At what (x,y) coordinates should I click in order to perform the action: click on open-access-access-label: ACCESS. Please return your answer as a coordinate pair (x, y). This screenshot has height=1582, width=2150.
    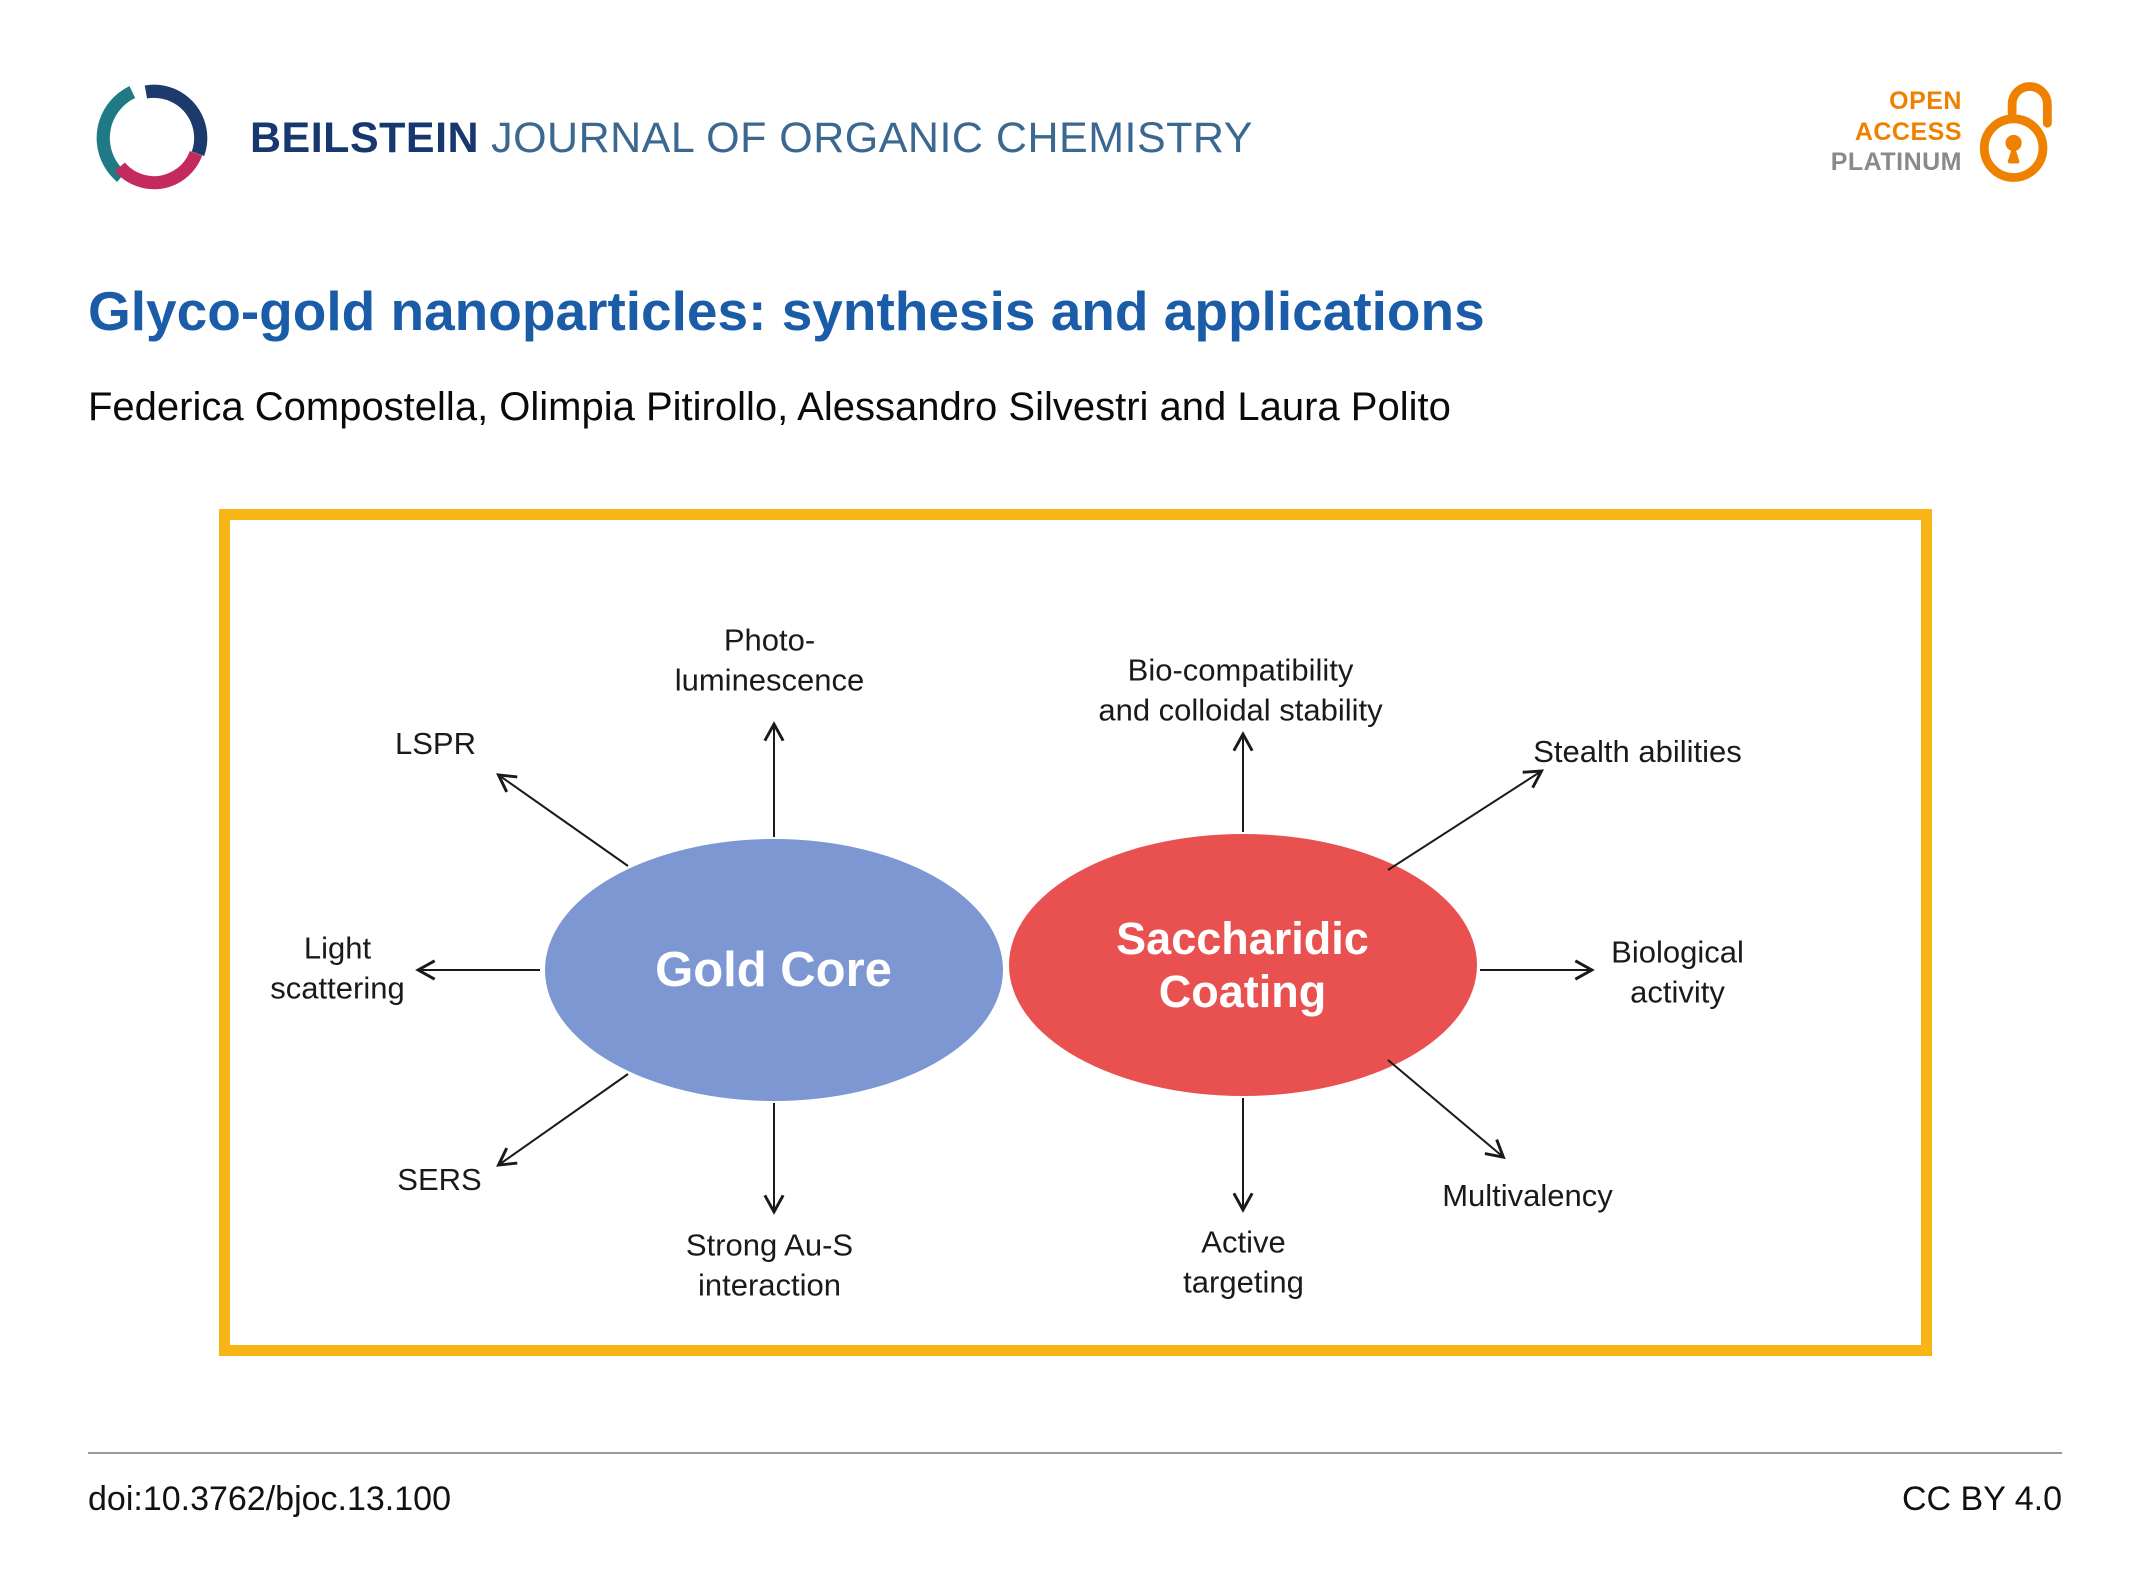
    Looking at the image, I should click on (1908, 131).